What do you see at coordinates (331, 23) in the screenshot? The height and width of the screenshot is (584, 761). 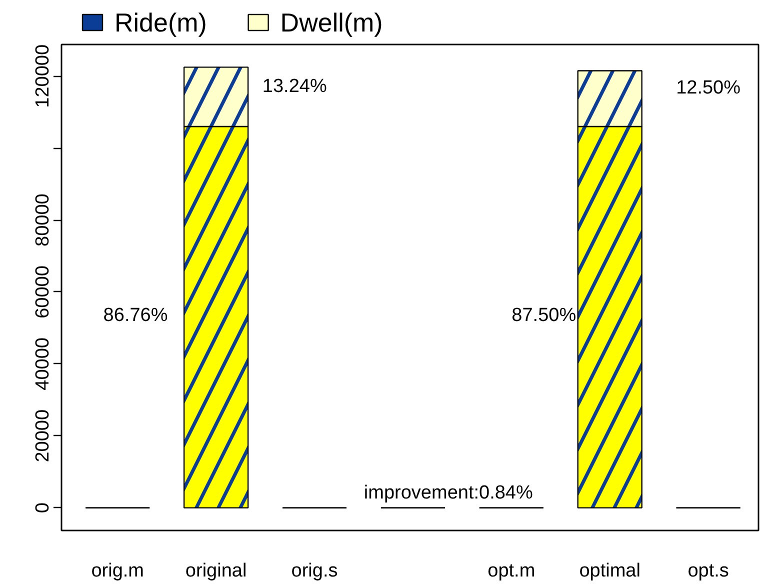 I see `legend-label: Dwell(m)` at bounding box center [331, 23].